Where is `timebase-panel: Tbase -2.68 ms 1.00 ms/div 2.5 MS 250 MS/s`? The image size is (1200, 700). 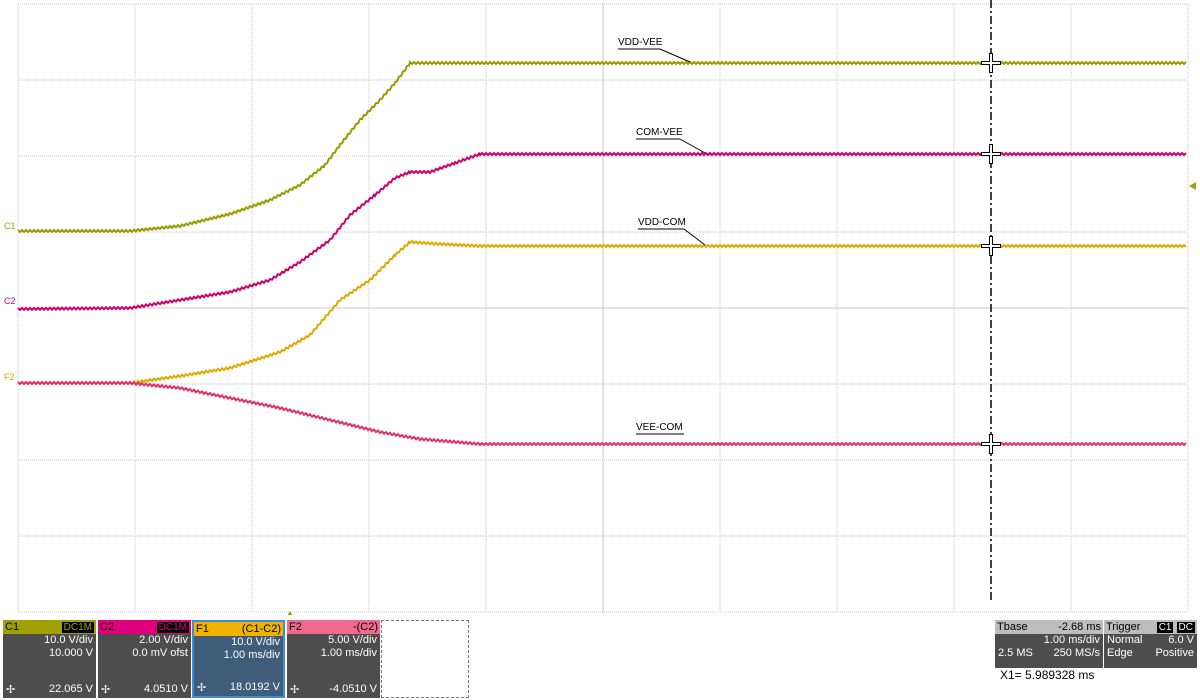 timebase-panel: Tbase -2.68 ms 1.00 ms/div 2.5 MS 250 MS/s is located at coordinates (1049, 644).